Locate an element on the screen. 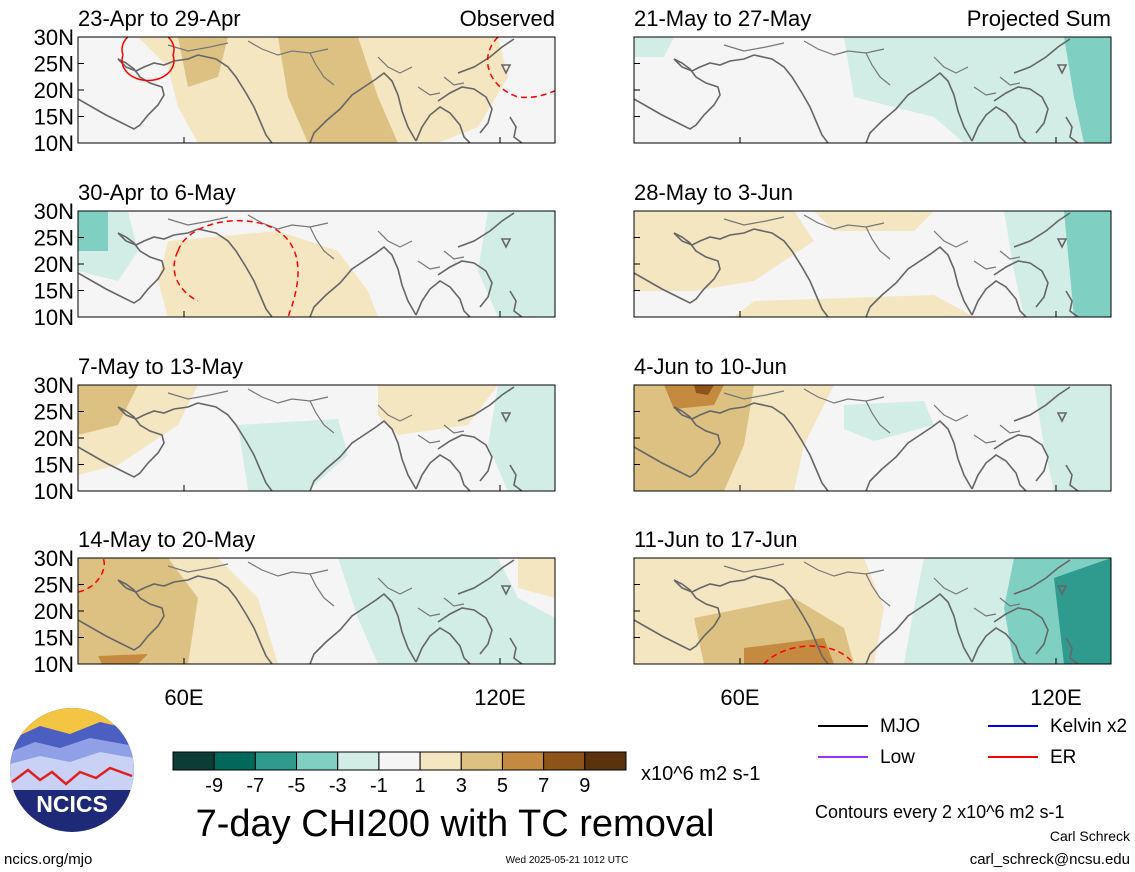 Image resolution: width=1135 pixels, height=872 pixels. contour-note: Contours every 2 x10^6 m2 s-1 is located at coordinates (940, 812).